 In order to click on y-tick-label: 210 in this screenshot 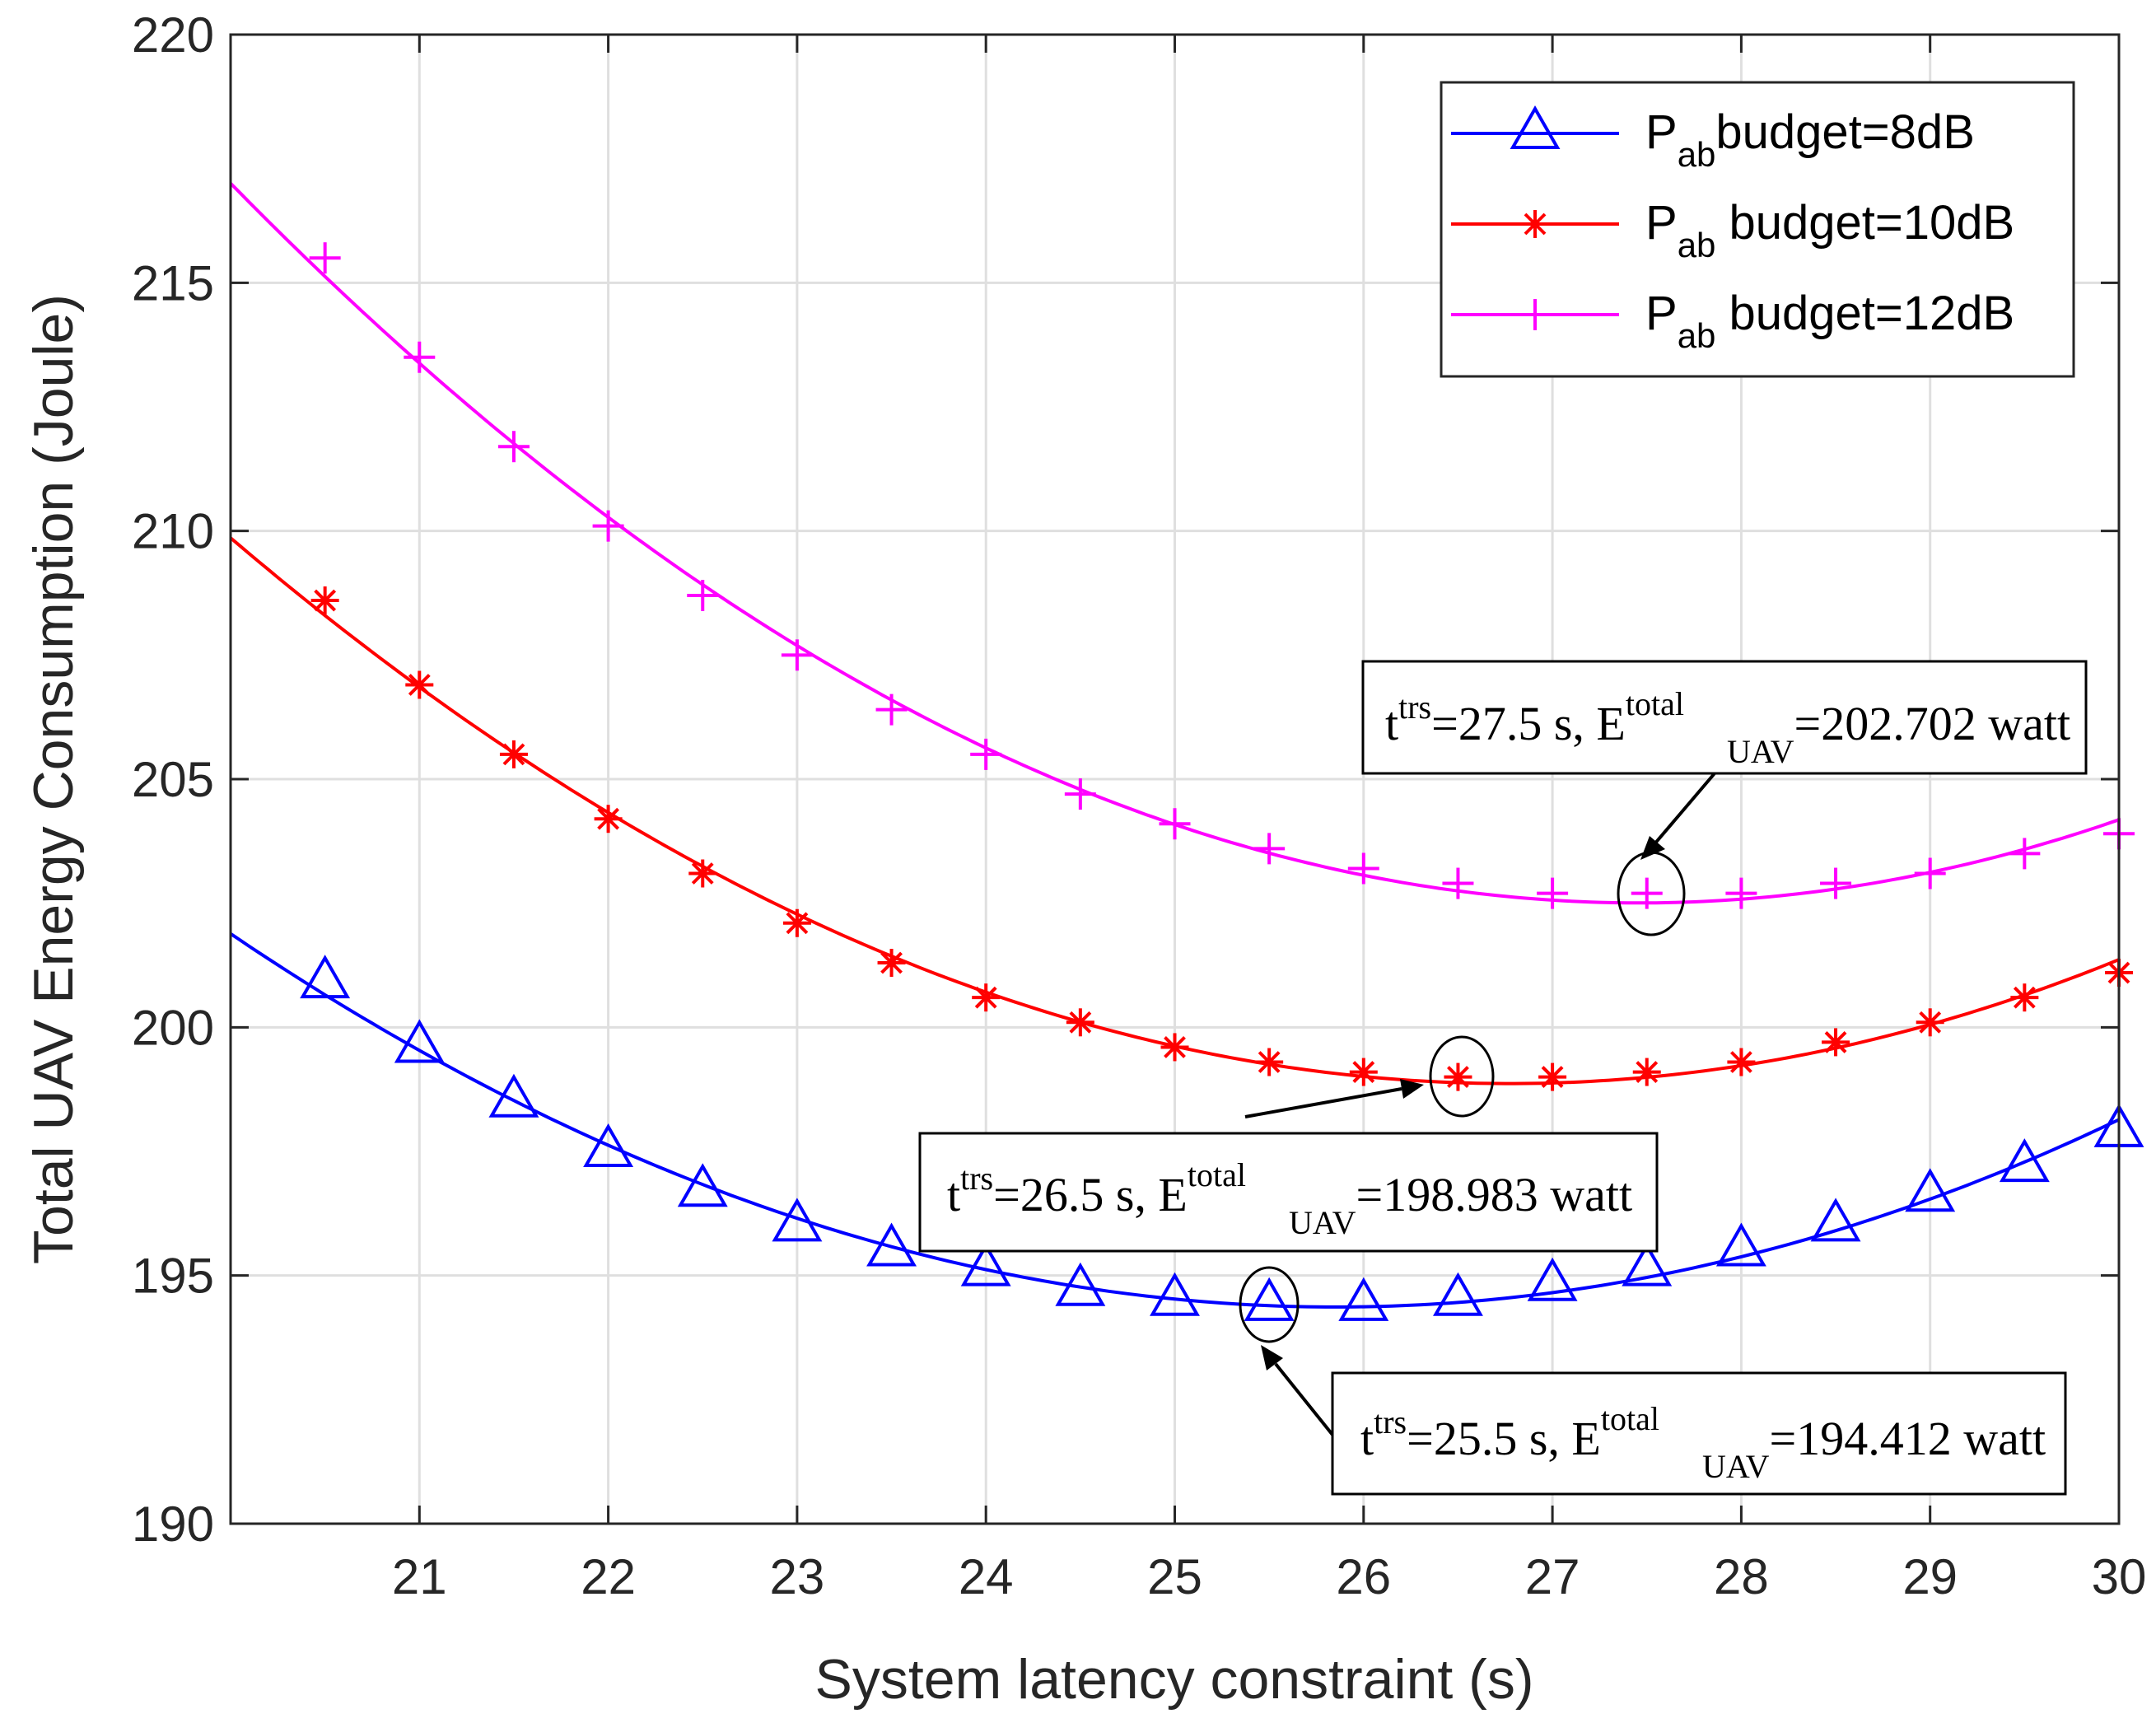, I will do `click(173, 531)`.